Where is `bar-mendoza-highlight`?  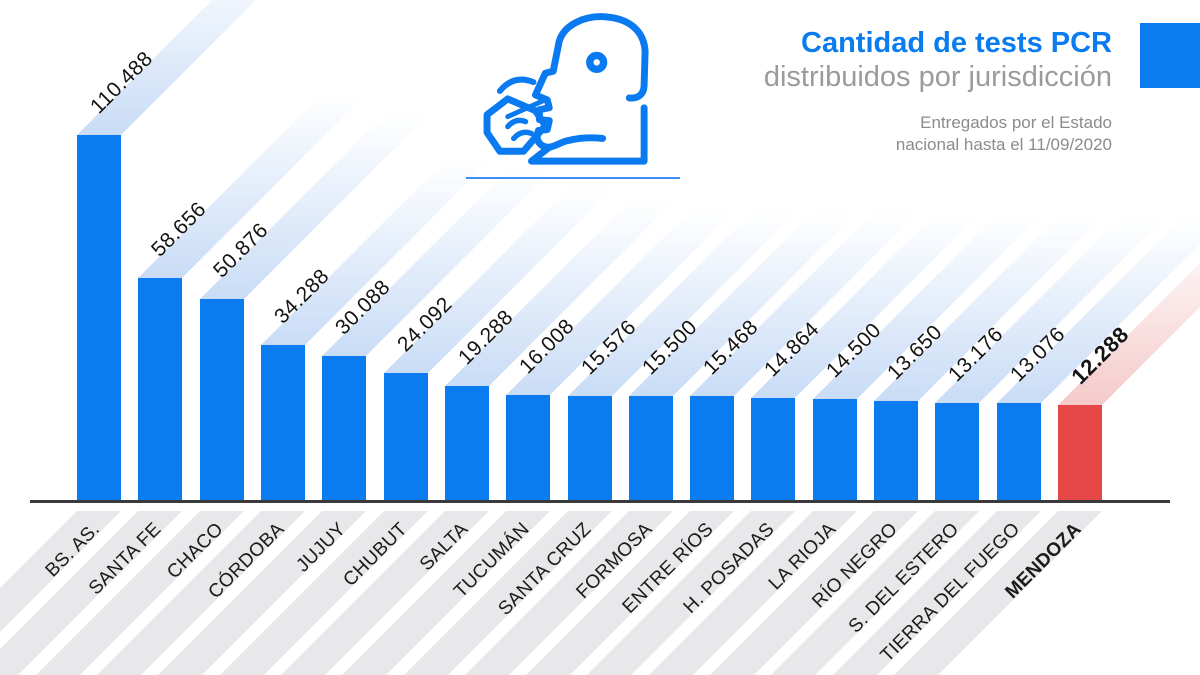 bar-mendoza-highlight is located at coordinates (1080, 453).